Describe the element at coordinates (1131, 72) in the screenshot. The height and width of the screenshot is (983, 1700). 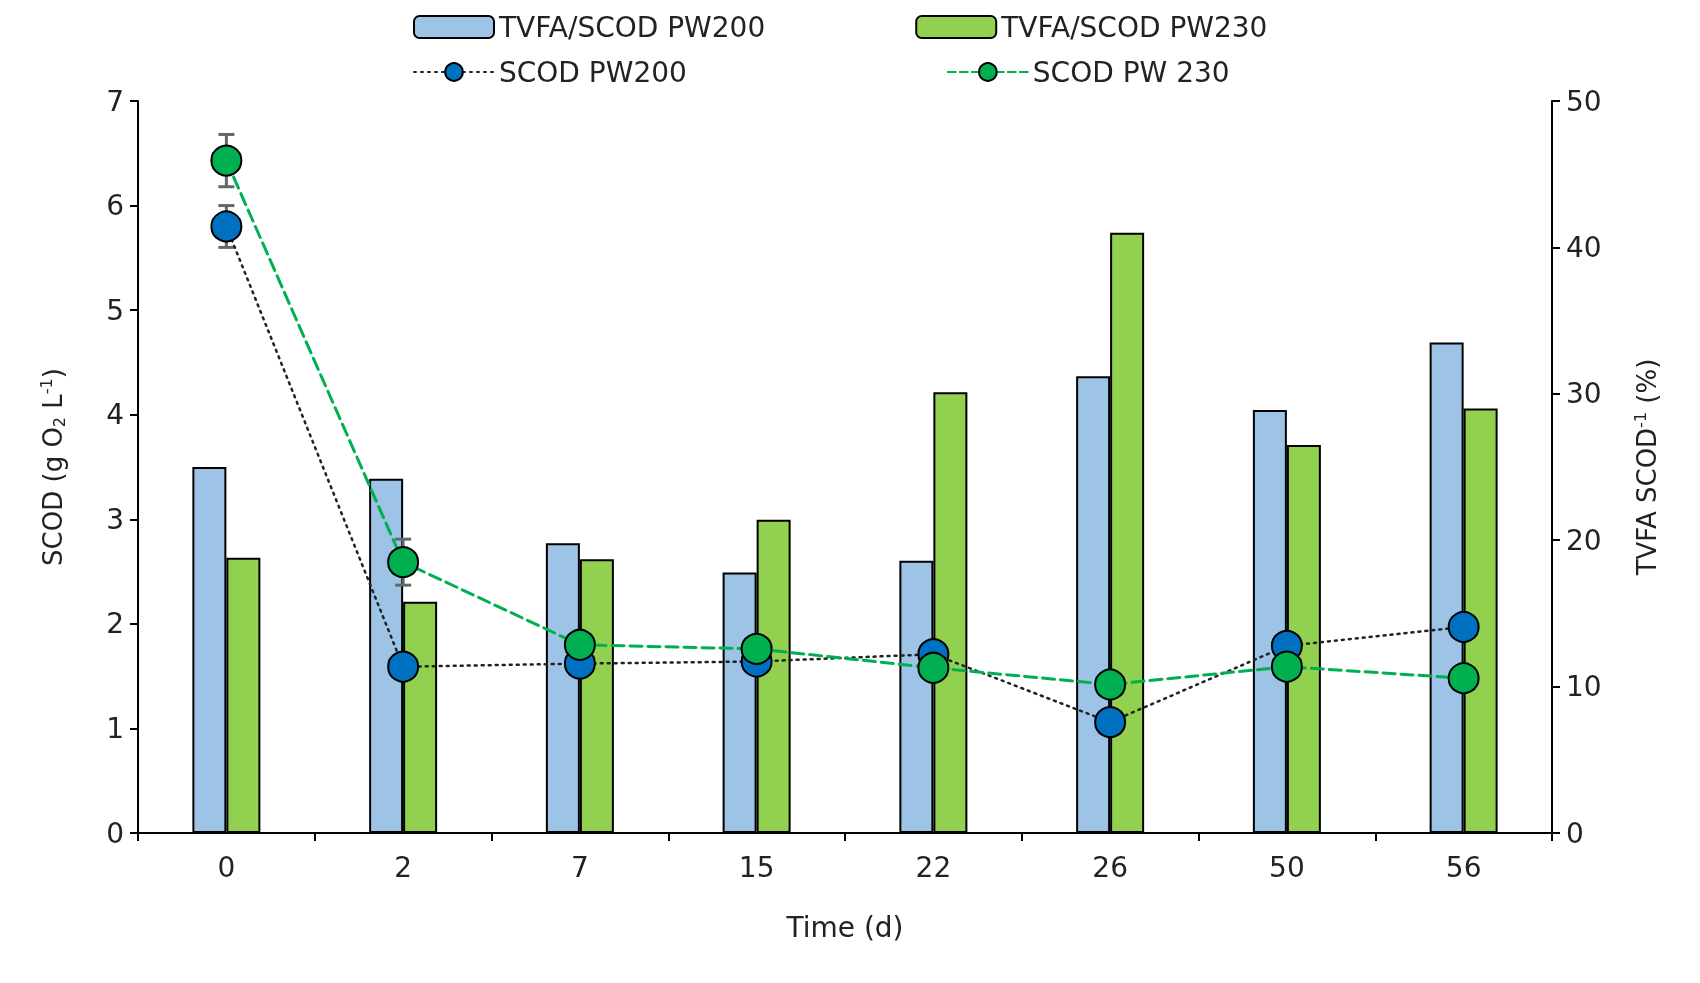
I see `legend-label: SCOD PW 230` at that location.